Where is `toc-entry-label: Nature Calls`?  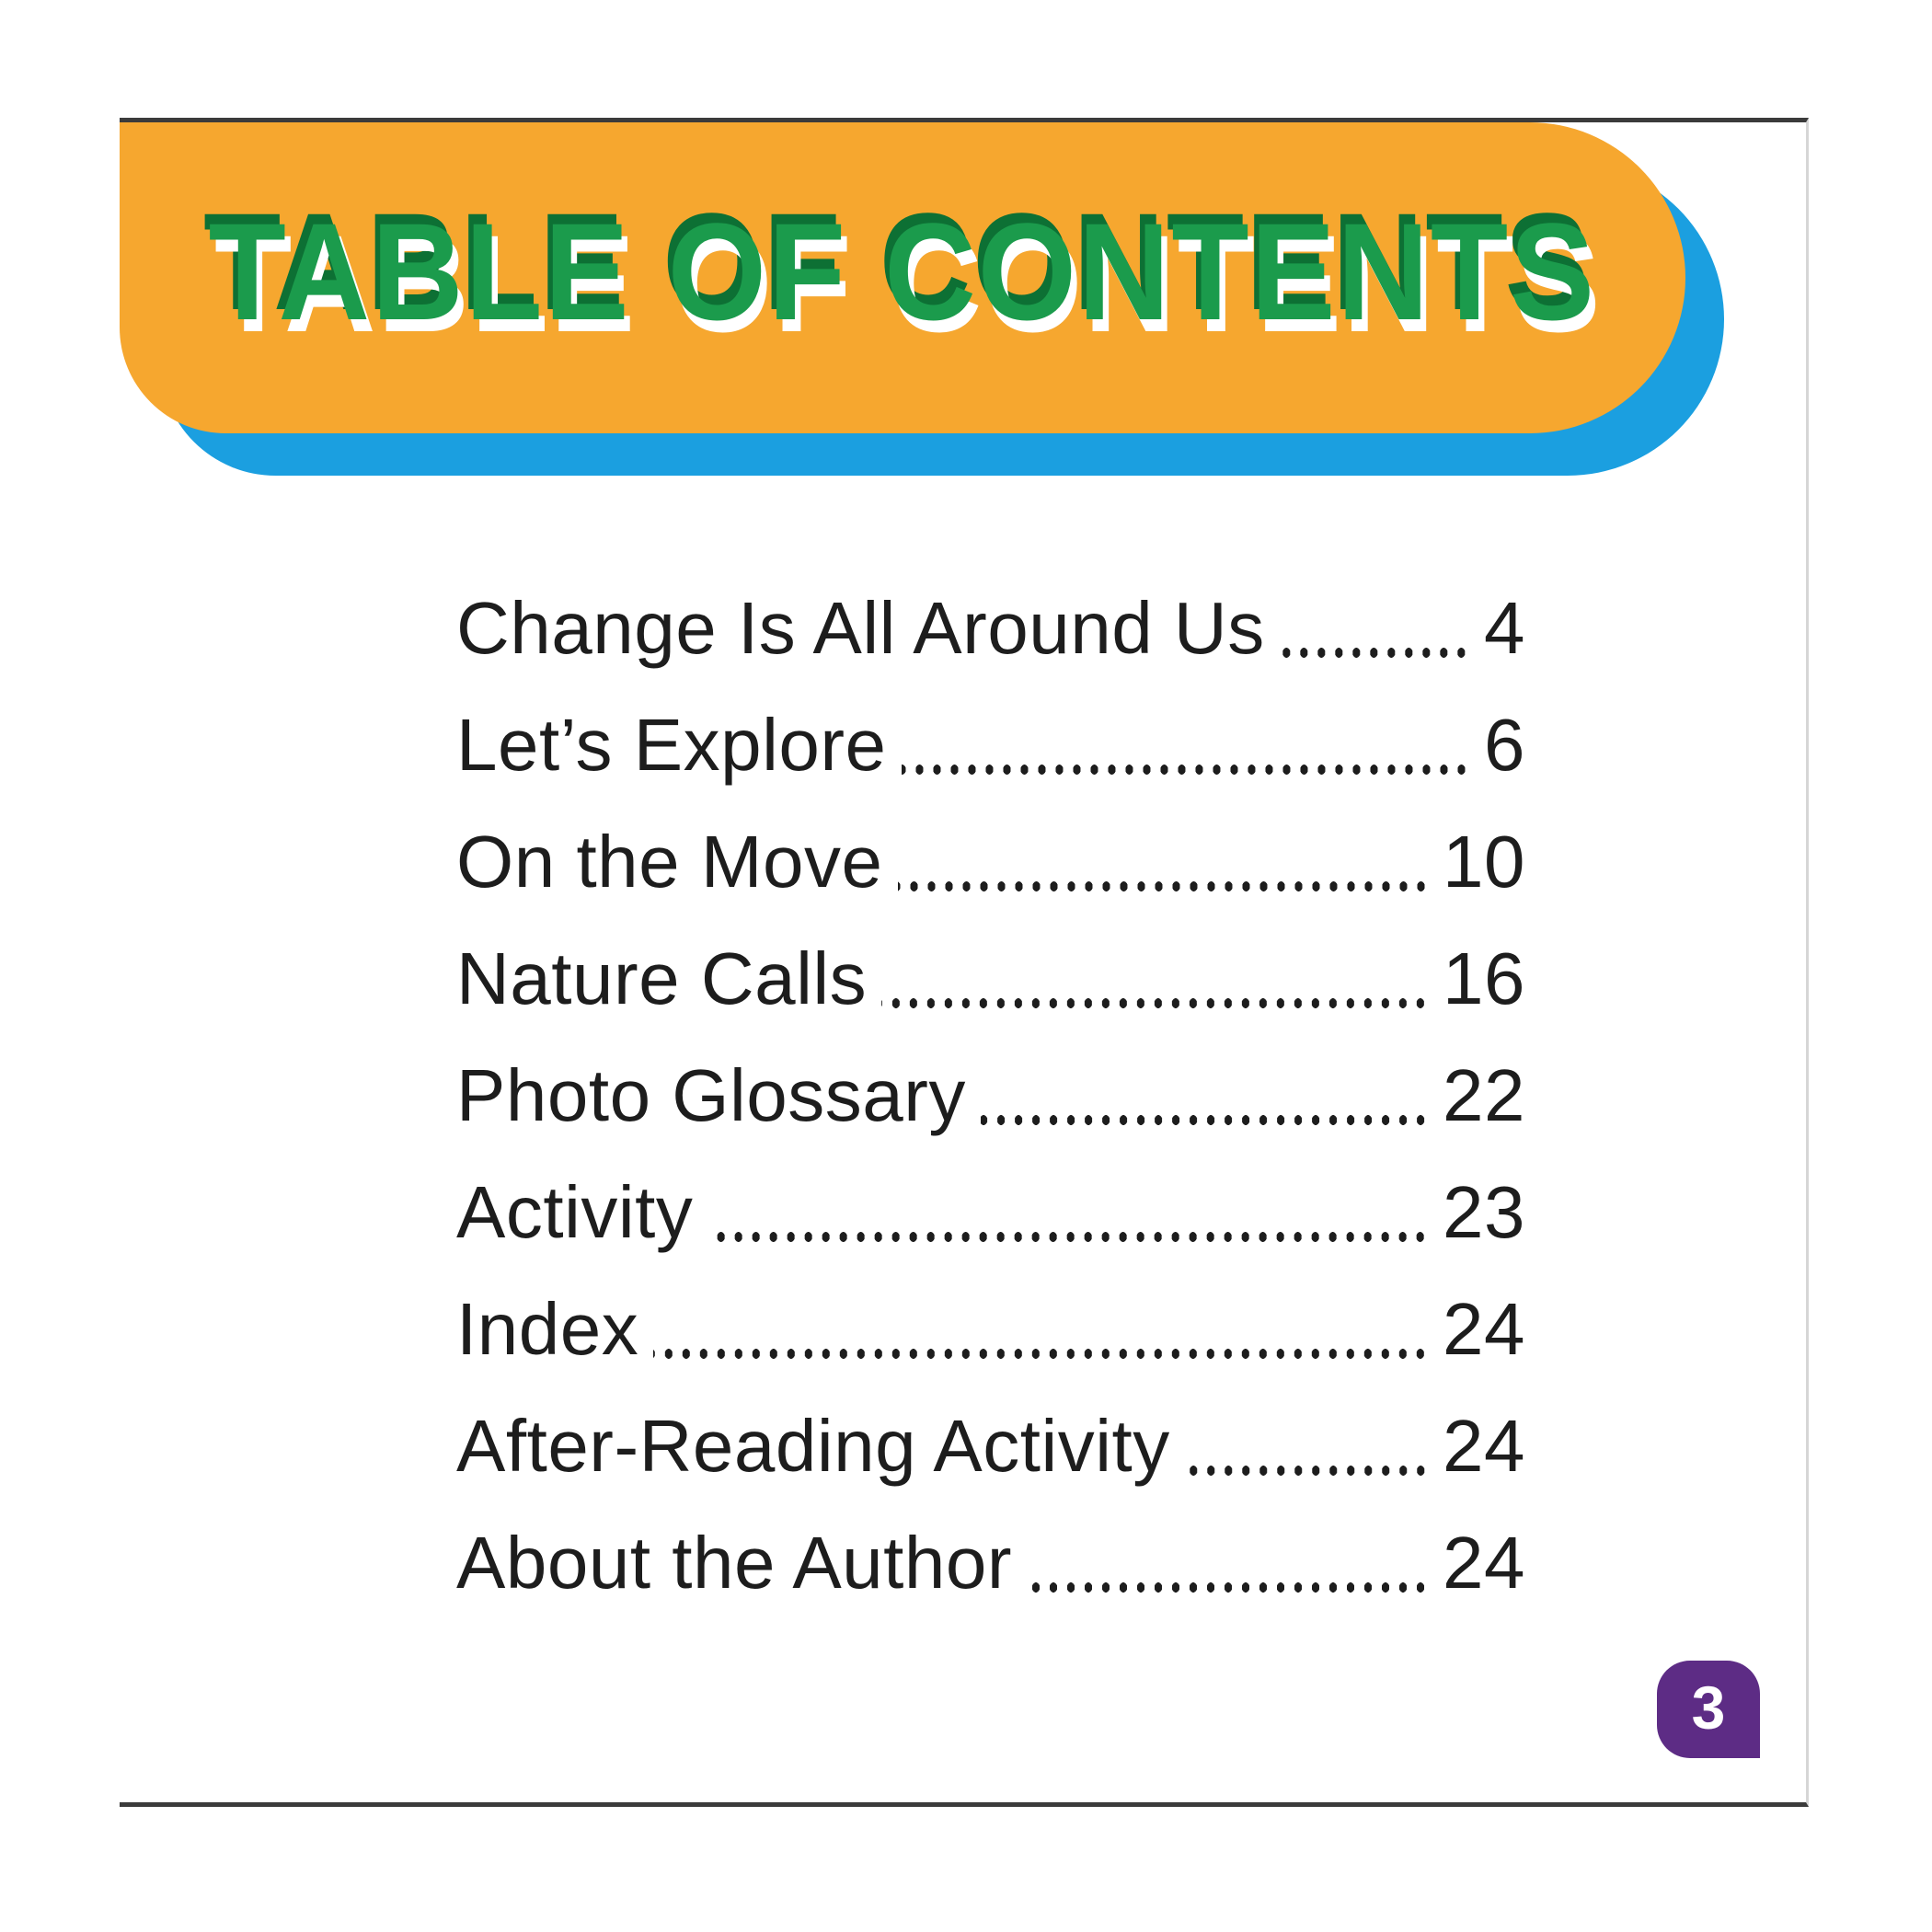
toc-entry-label: Nature Calls is located at coordinates (662, 978).